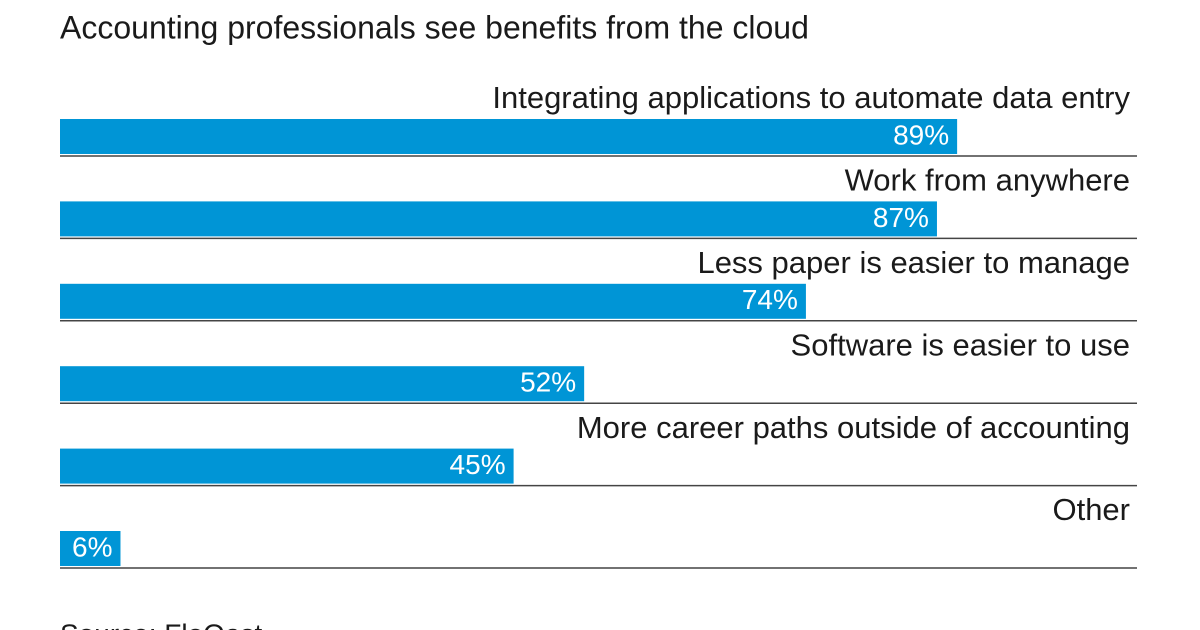 The image size is (1200, 630). I want to click on value-label: 6%, so click(92, 546).